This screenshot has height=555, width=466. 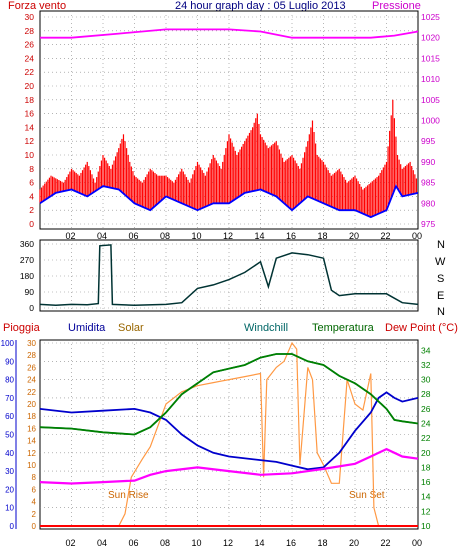 I want to click on temperature-y-tick-label: 24, so click(x=426, y=424).